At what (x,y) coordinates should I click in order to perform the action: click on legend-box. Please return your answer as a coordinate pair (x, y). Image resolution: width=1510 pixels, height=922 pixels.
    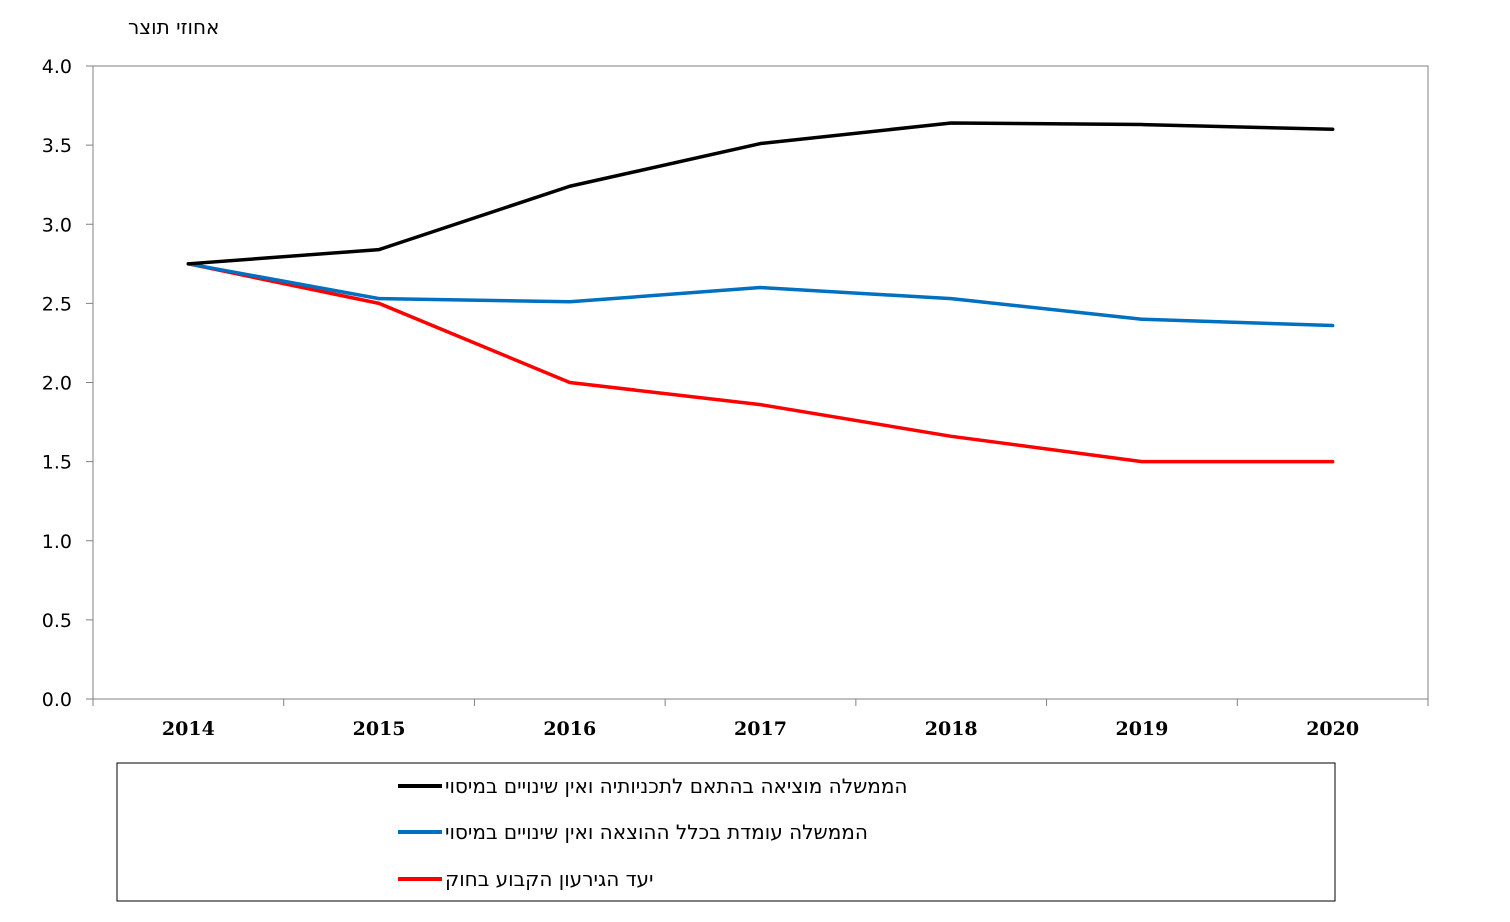
    Looking at the image, I should click on (726, 832).